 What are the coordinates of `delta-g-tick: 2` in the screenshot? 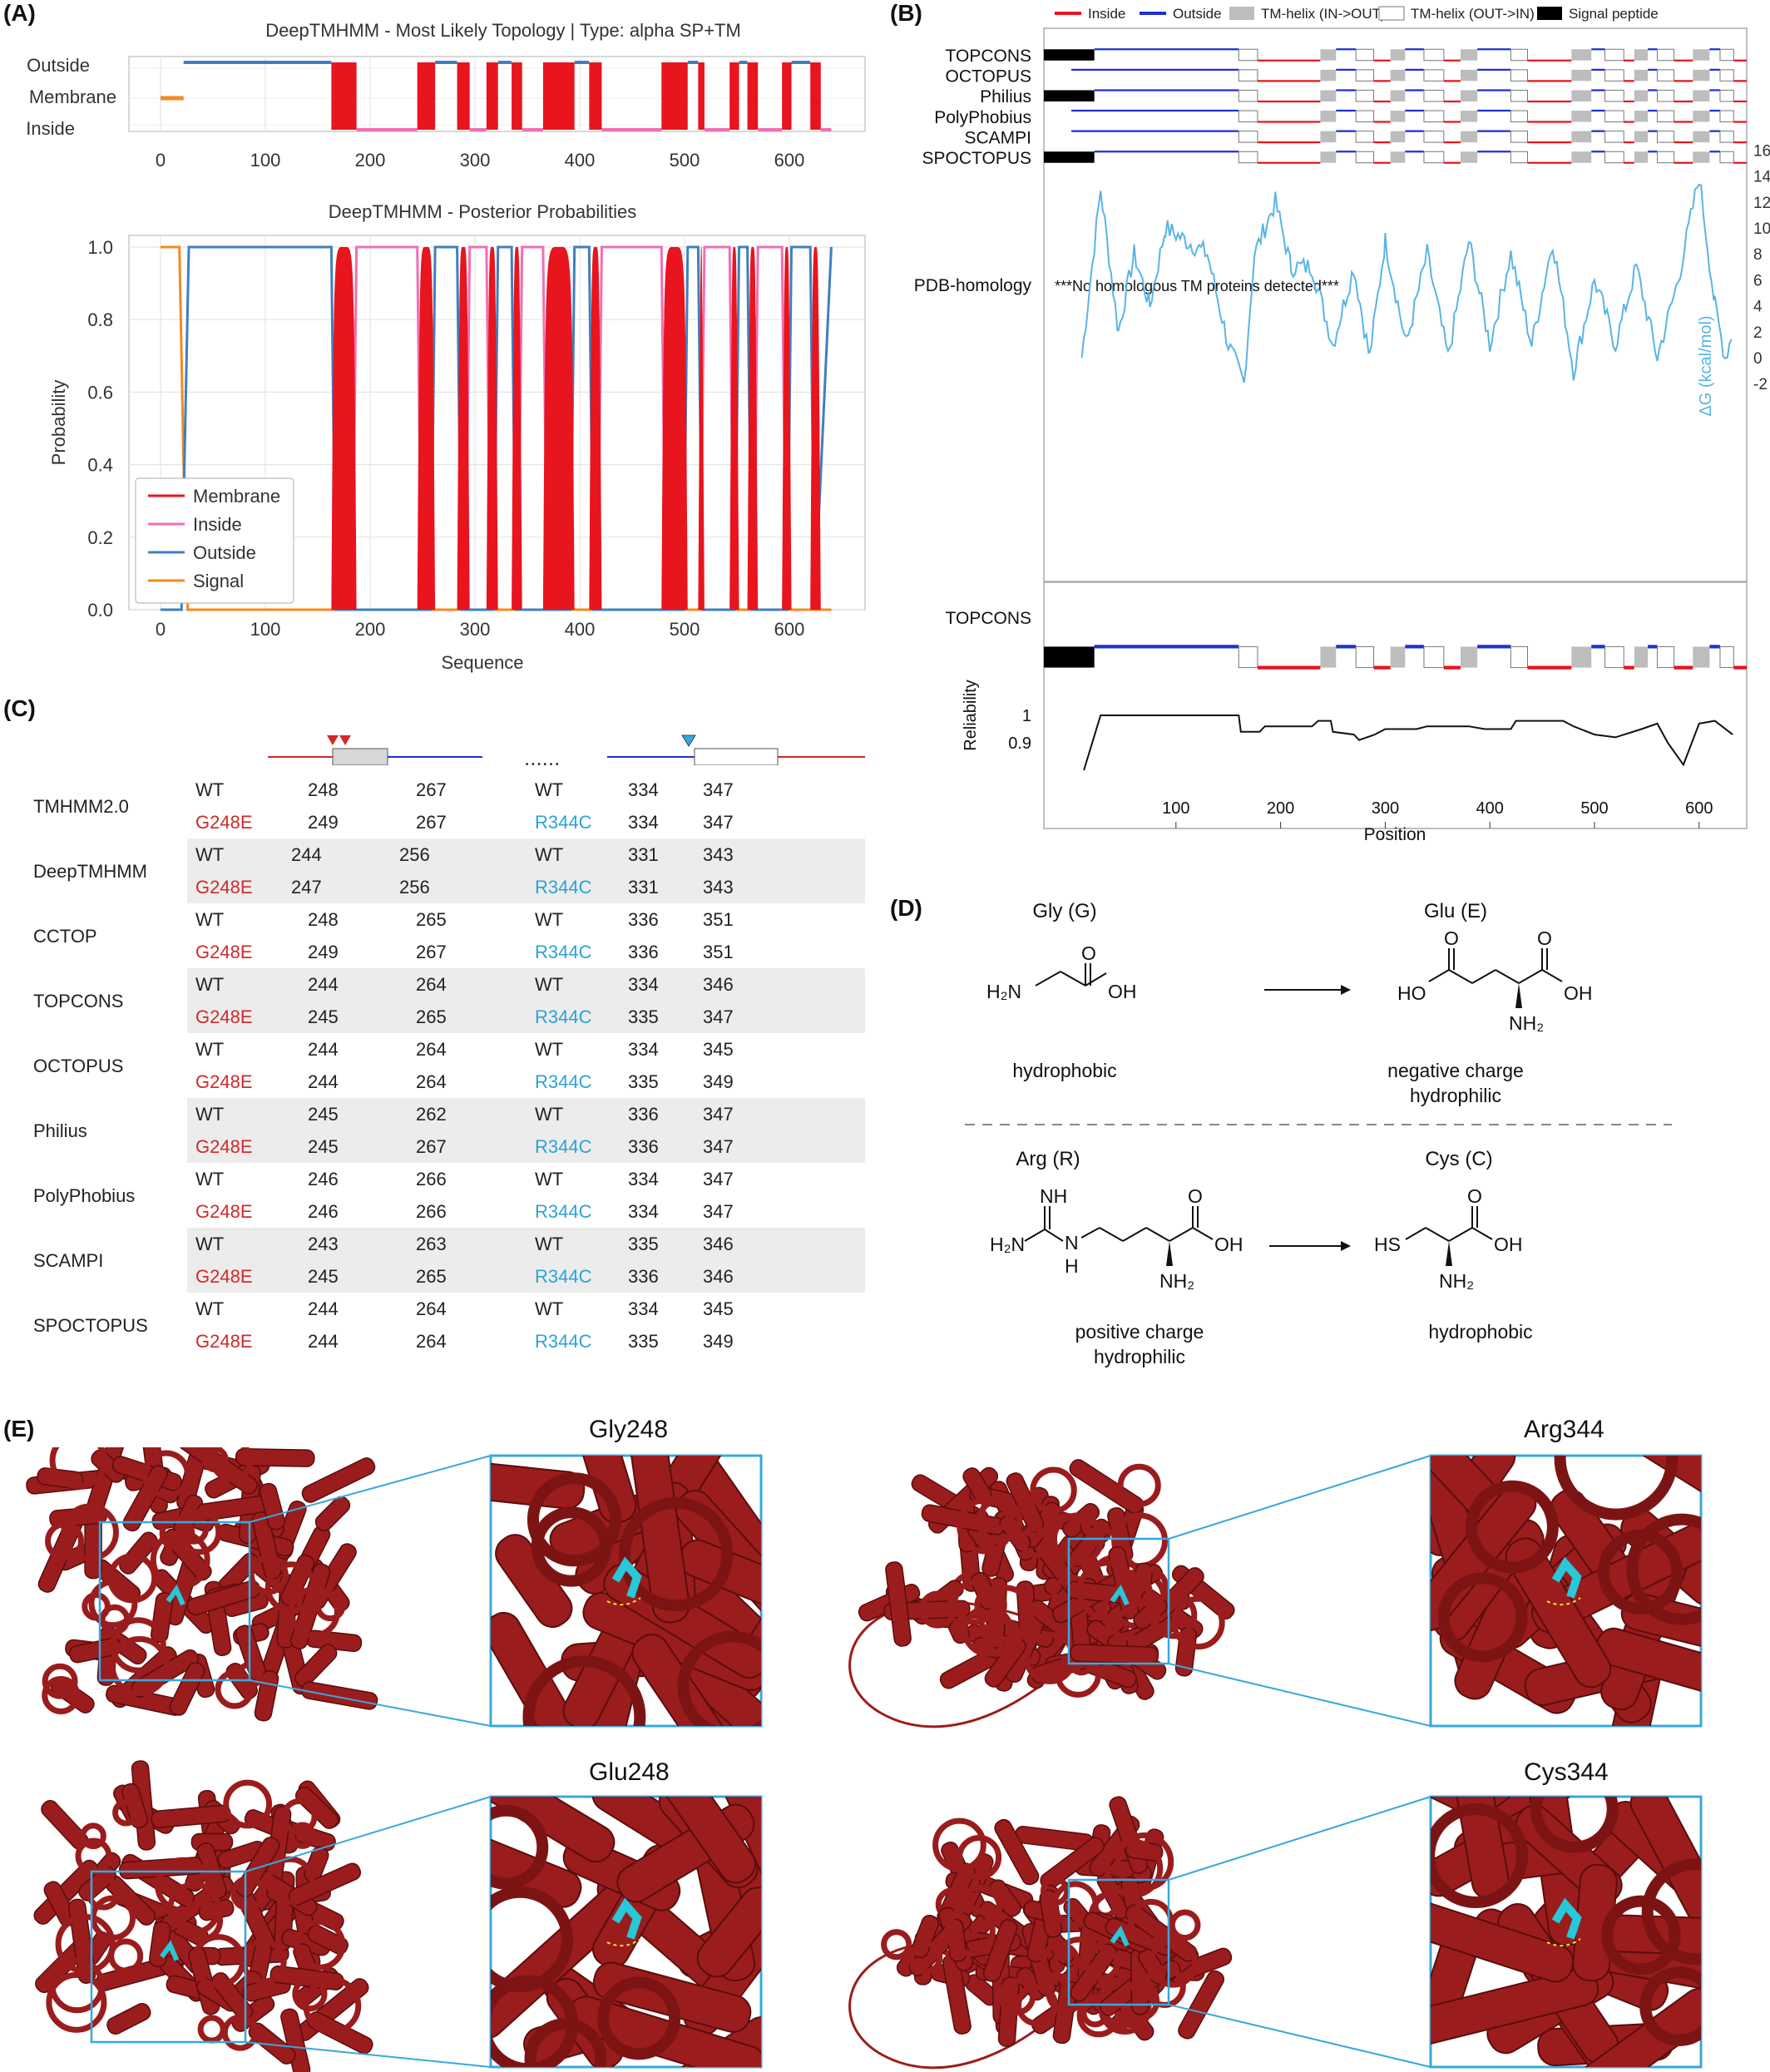 It's located at (1758, 333).